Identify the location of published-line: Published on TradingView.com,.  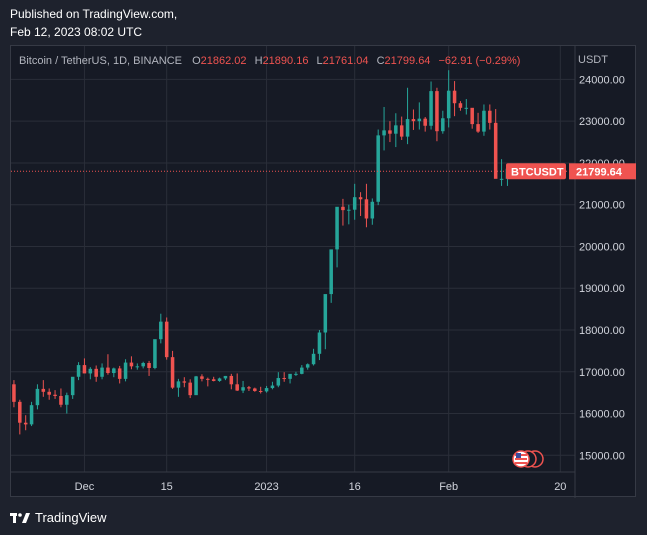
(94, 14).